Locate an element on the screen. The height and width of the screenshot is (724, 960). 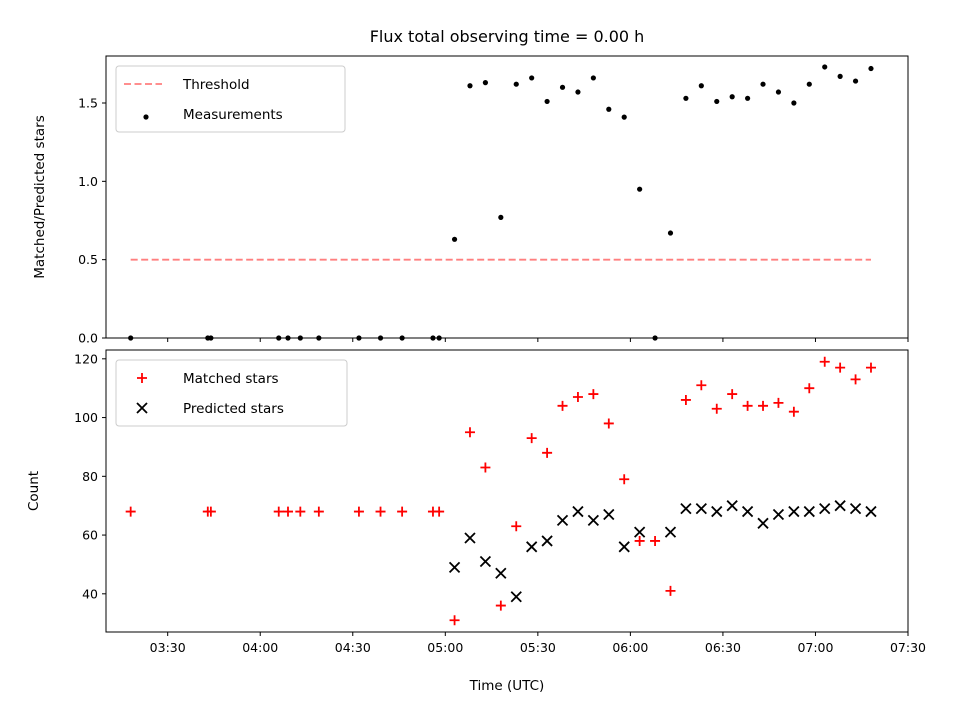
y-tick-label: 1.0 is located at coordinates (88, 181).